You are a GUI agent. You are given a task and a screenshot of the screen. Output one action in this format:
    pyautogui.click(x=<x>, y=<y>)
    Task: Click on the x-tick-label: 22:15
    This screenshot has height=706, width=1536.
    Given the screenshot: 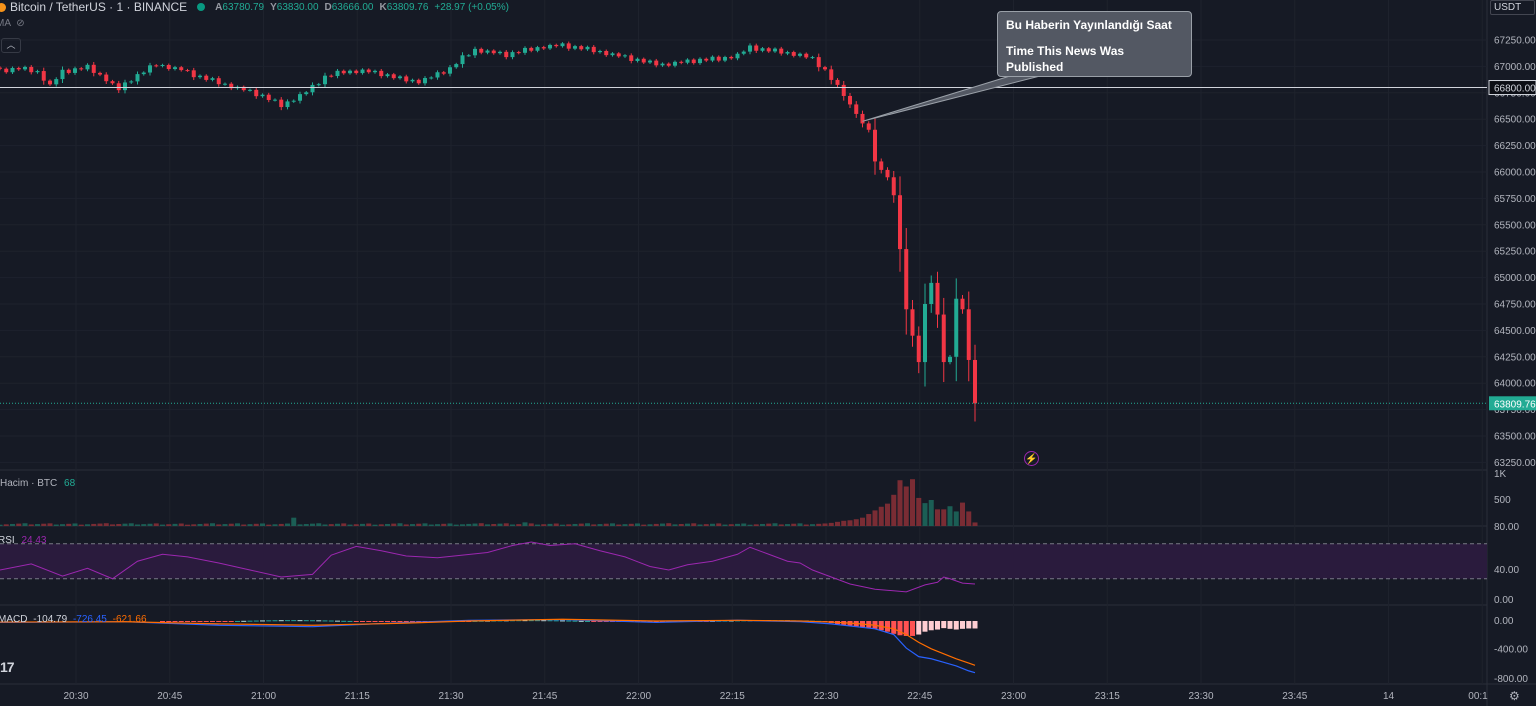 What is the action you would take?
    pyautogui.click(x=732, y=696)
    